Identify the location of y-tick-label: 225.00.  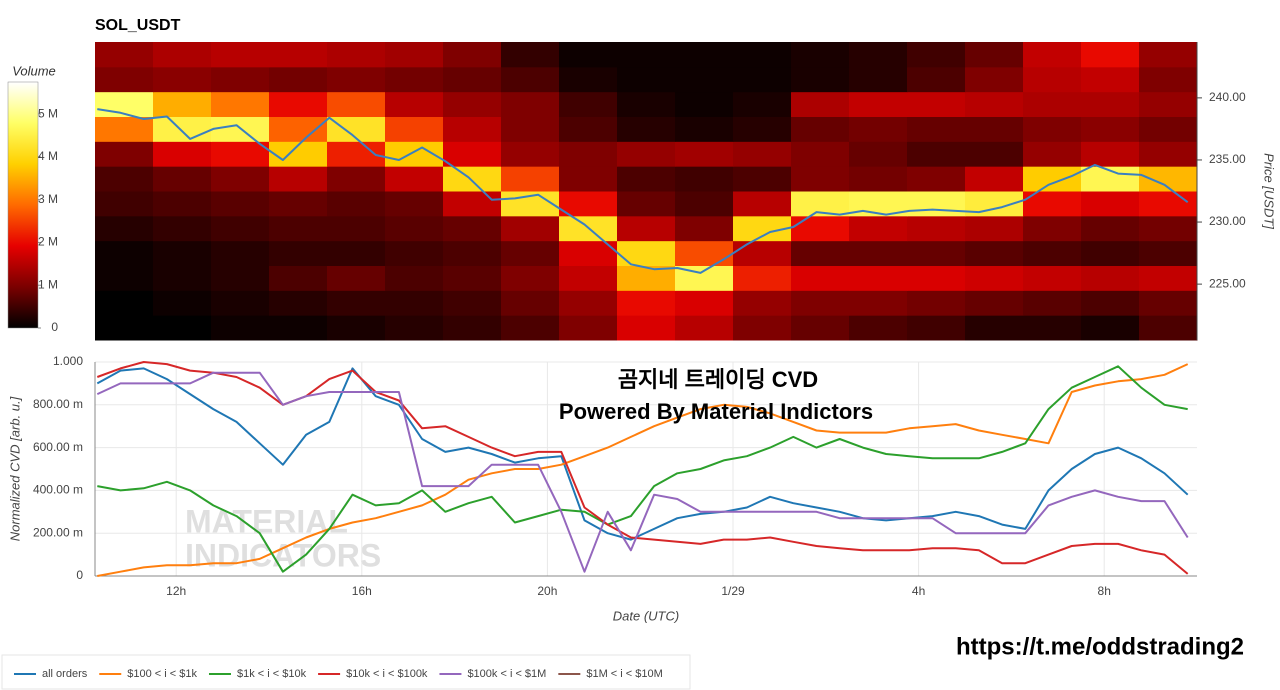
(1227, 283).